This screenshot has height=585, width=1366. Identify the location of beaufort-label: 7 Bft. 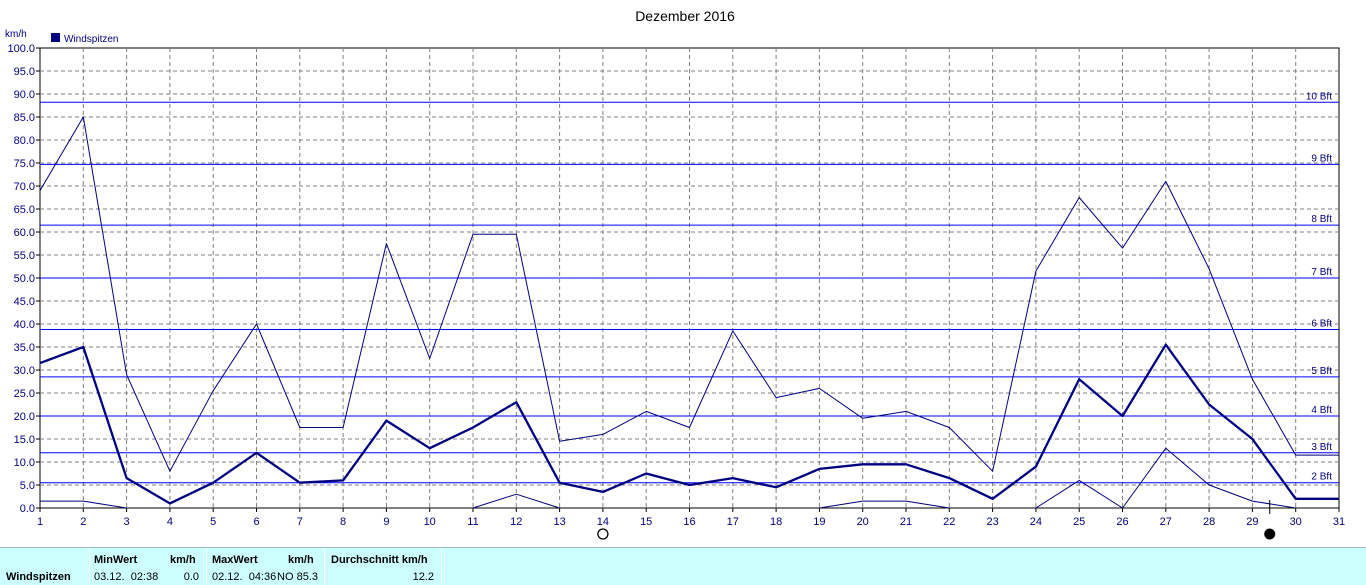
(1321, 272).